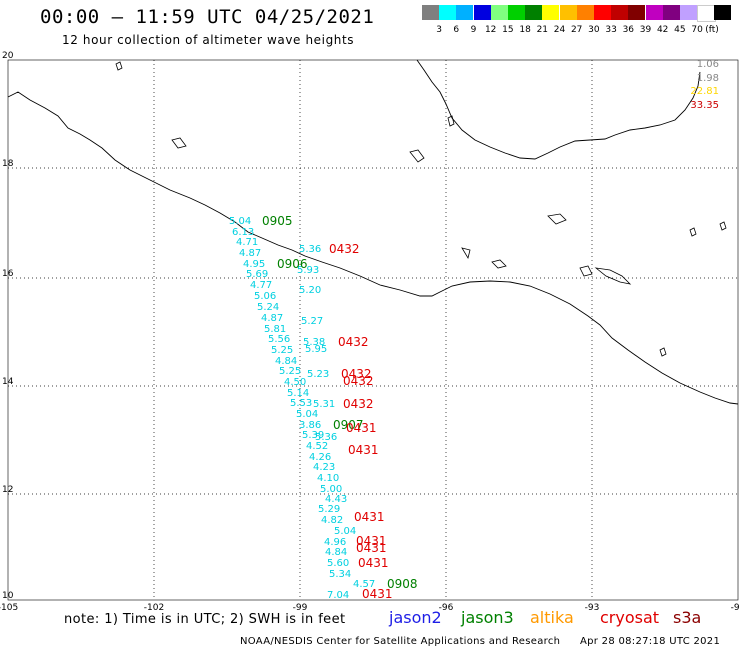 The image size is (740, 650). Describe the element at coordinates (298, 393) in the screenshot. I see `wave-height-value: 5.14` at that location.